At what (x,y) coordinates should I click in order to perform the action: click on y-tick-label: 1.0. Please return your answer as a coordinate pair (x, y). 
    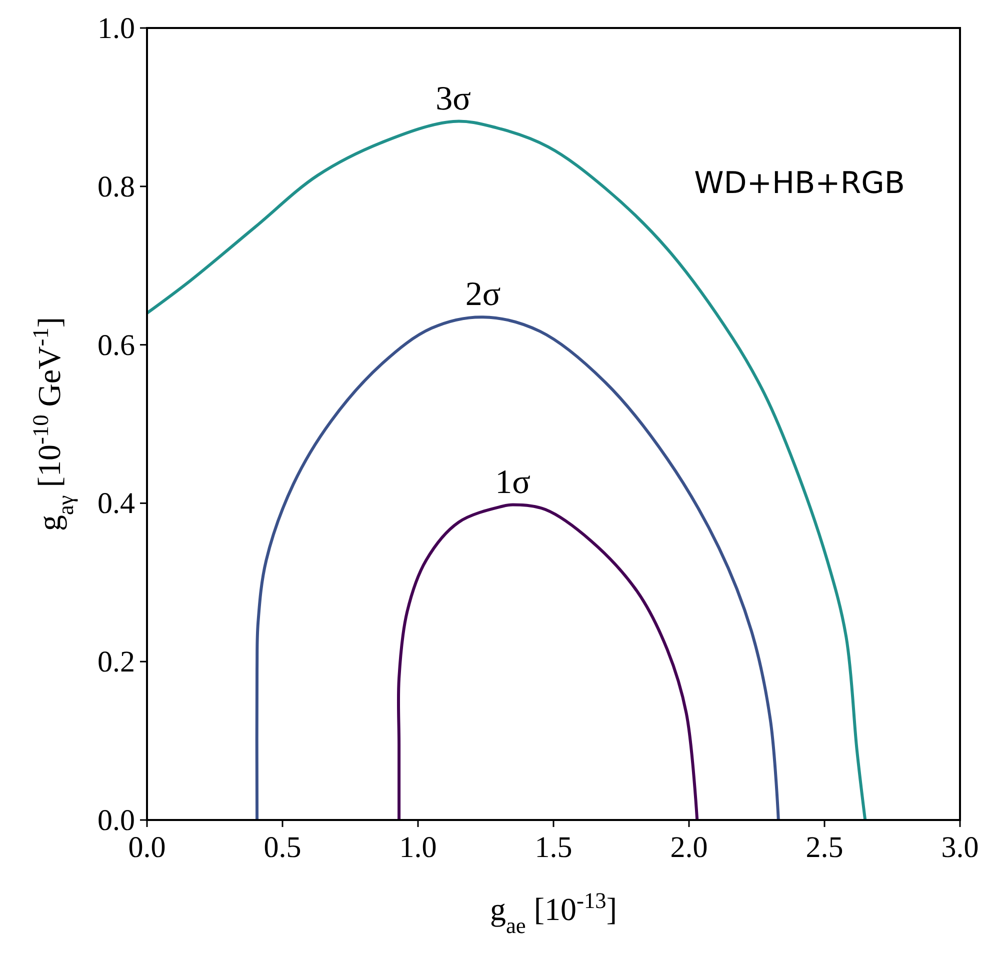
    Looking at the image, I should click on (116, 28).